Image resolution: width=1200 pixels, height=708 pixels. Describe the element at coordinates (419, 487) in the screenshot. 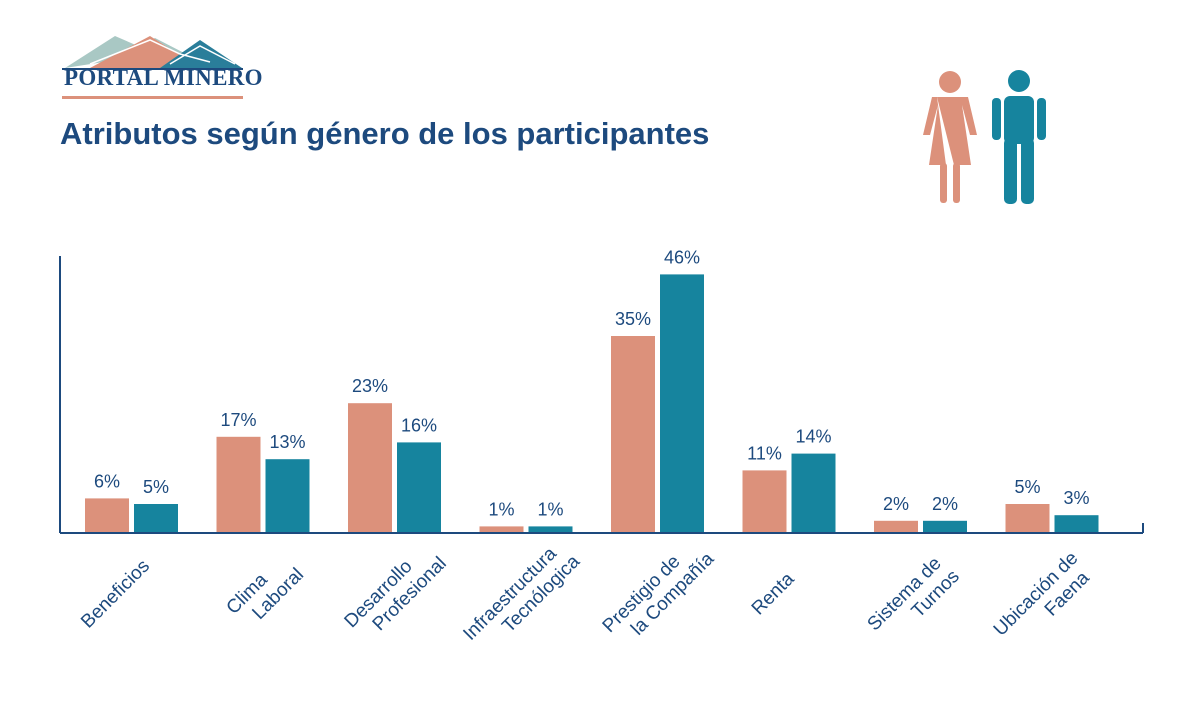

I see `bar-s1-c2` at that location.